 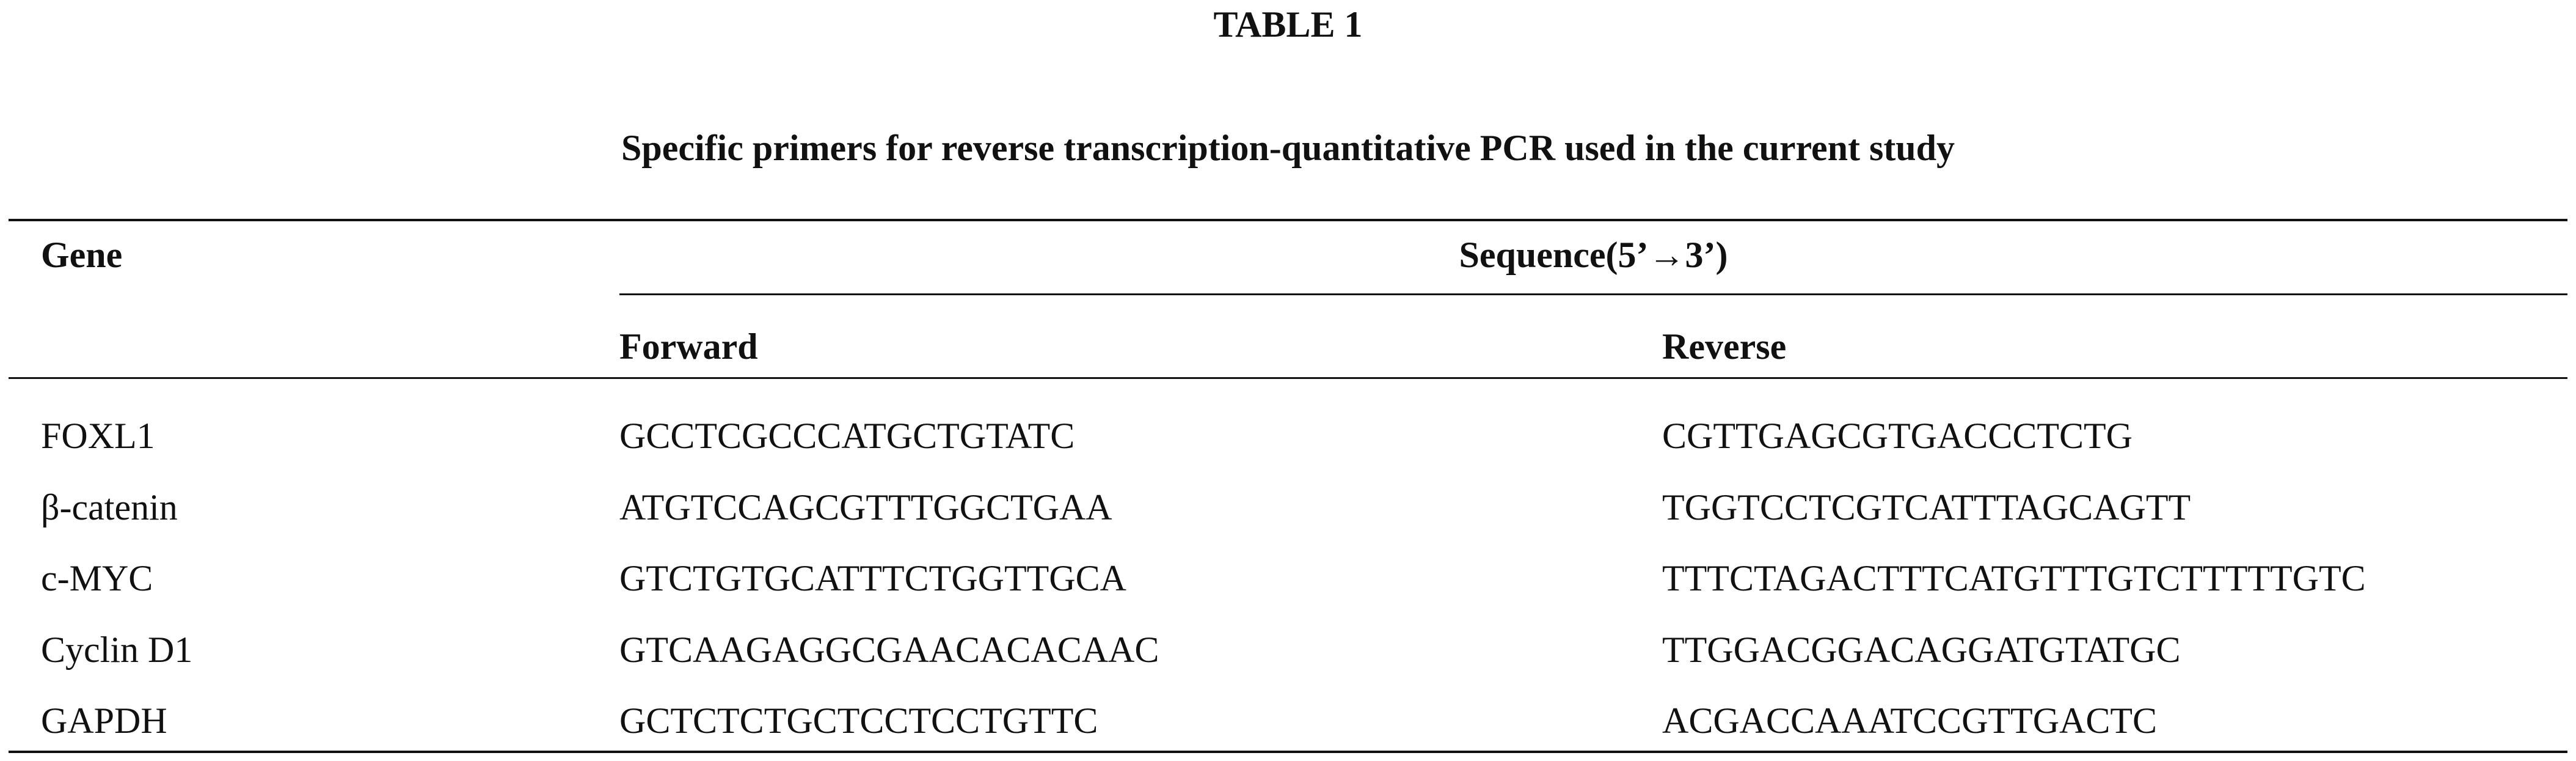 I want to click on header-rule, so click(x=1288, y=378).